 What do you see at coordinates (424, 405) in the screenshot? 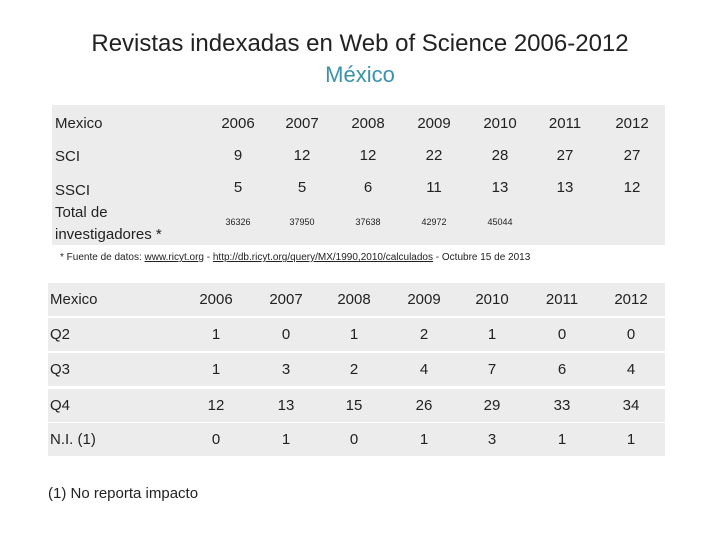
I see `cell-value: 26` at bounding box center [424, 405].